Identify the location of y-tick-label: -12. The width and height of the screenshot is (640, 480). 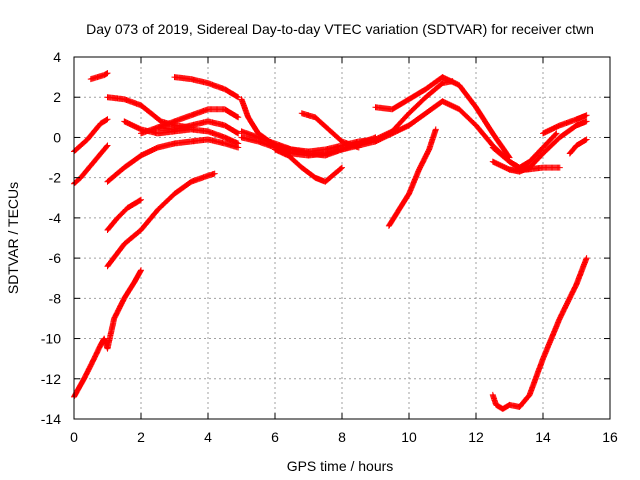
(51, 379).